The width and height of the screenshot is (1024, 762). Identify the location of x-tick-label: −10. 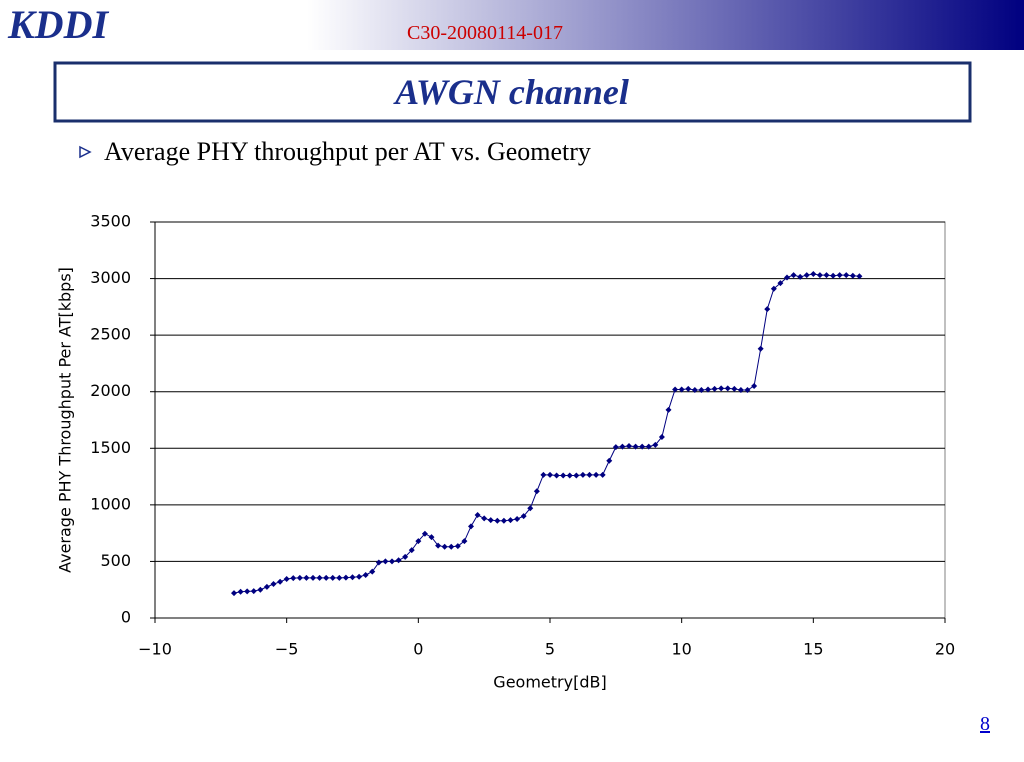
(155, 649).